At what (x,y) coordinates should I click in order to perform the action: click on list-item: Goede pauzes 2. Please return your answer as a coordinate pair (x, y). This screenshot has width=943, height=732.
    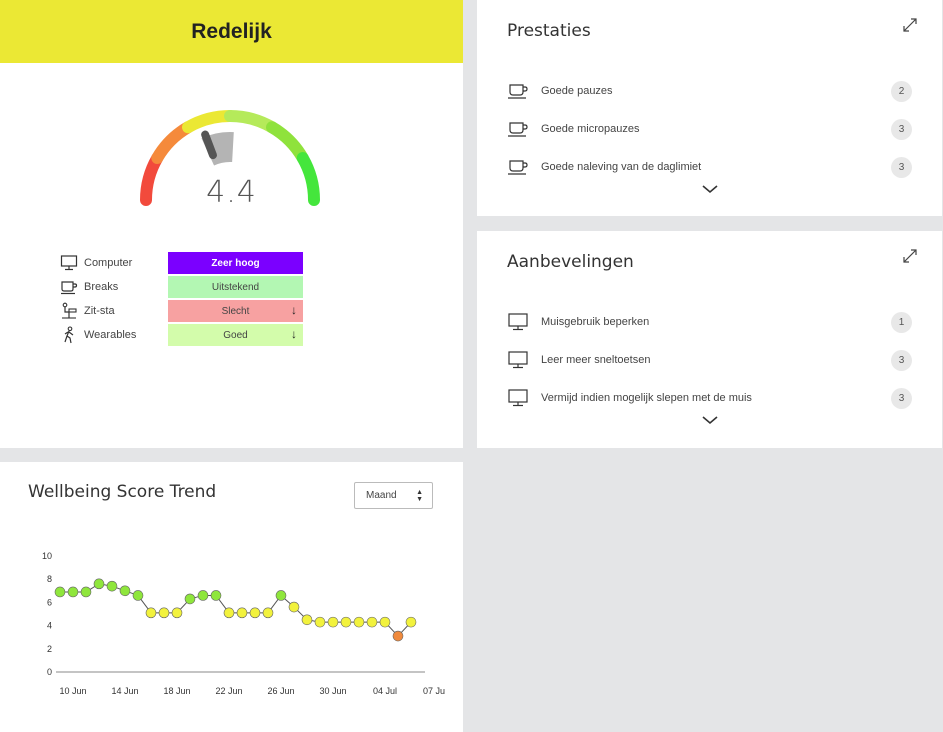
    Looking at the image, I should click on (709, 91).